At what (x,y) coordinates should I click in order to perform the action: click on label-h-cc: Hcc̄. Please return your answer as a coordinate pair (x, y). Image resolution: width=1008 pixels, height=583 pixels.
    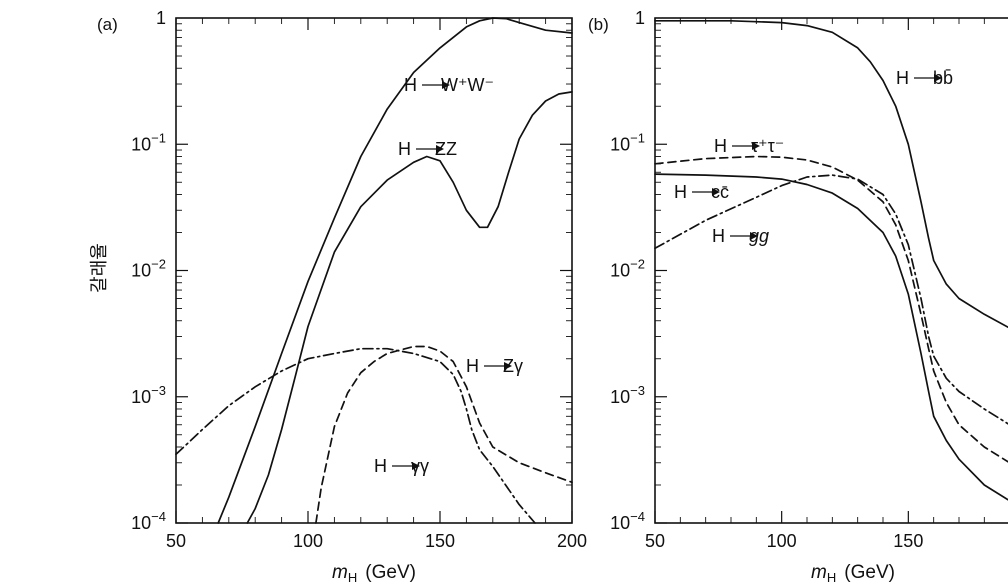
    Looking at the image, I should click on (701, 192).